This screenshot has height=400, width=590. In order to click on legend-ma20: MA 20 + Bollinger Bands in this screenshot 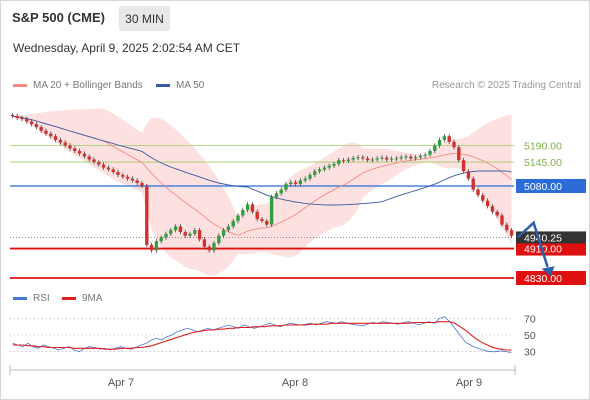, I will do `click(78, 85)`.